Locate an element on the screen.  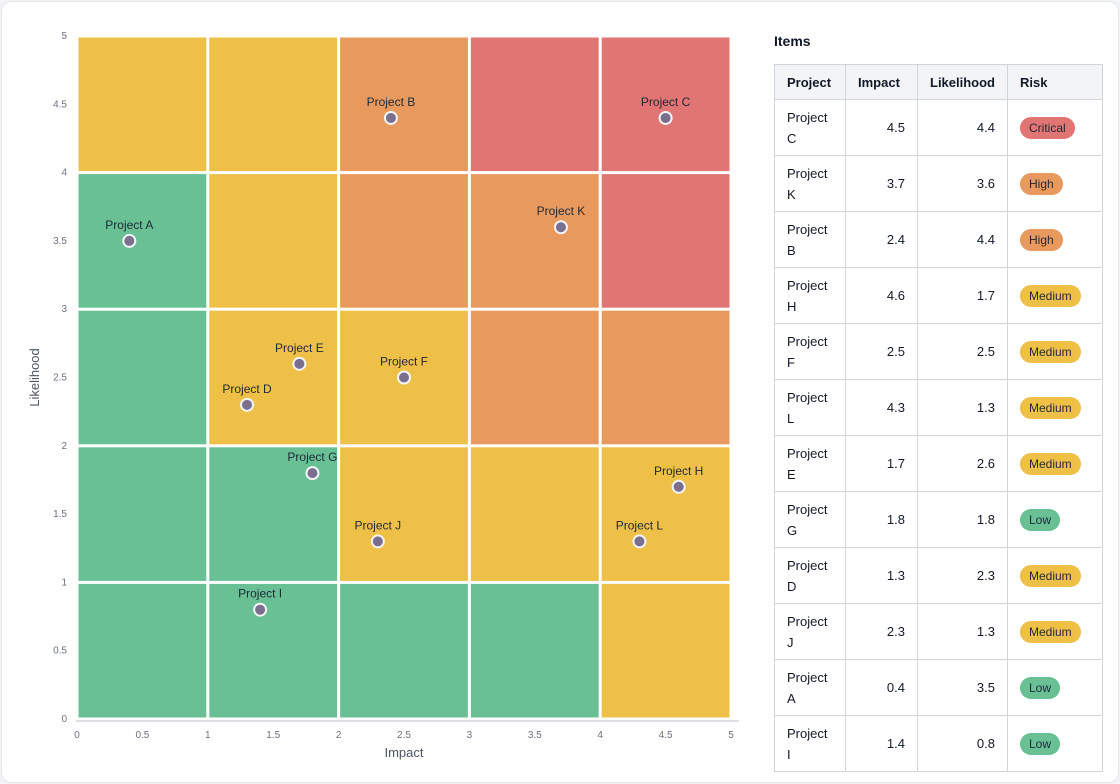
matrix-cell-critical is located at coordinates (665, 104).